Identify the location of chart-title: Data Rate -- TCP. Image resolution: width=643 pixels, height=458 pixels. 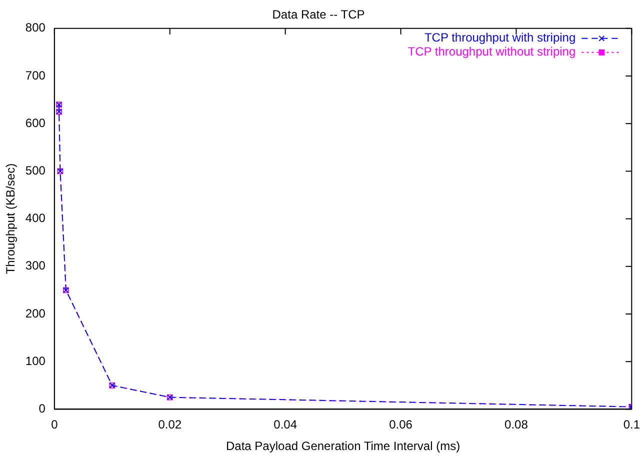
(318, 15).